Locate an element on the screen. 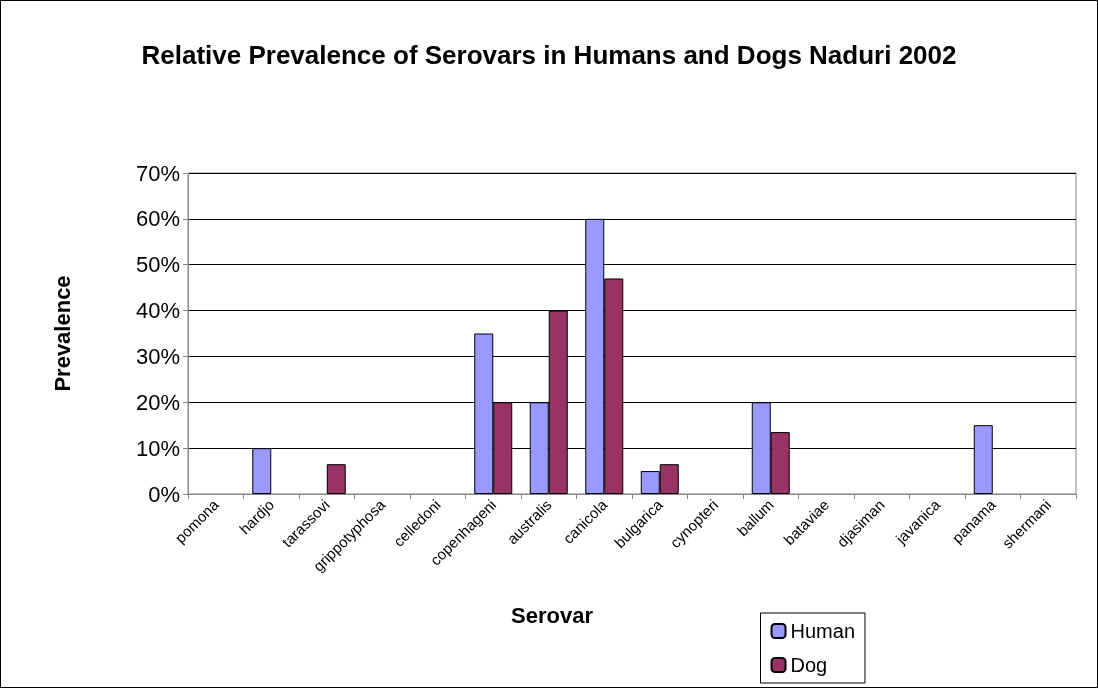 The width and height of the screenshot is (1098, 688). legend-label: Human is located at coordinates (823, 631).